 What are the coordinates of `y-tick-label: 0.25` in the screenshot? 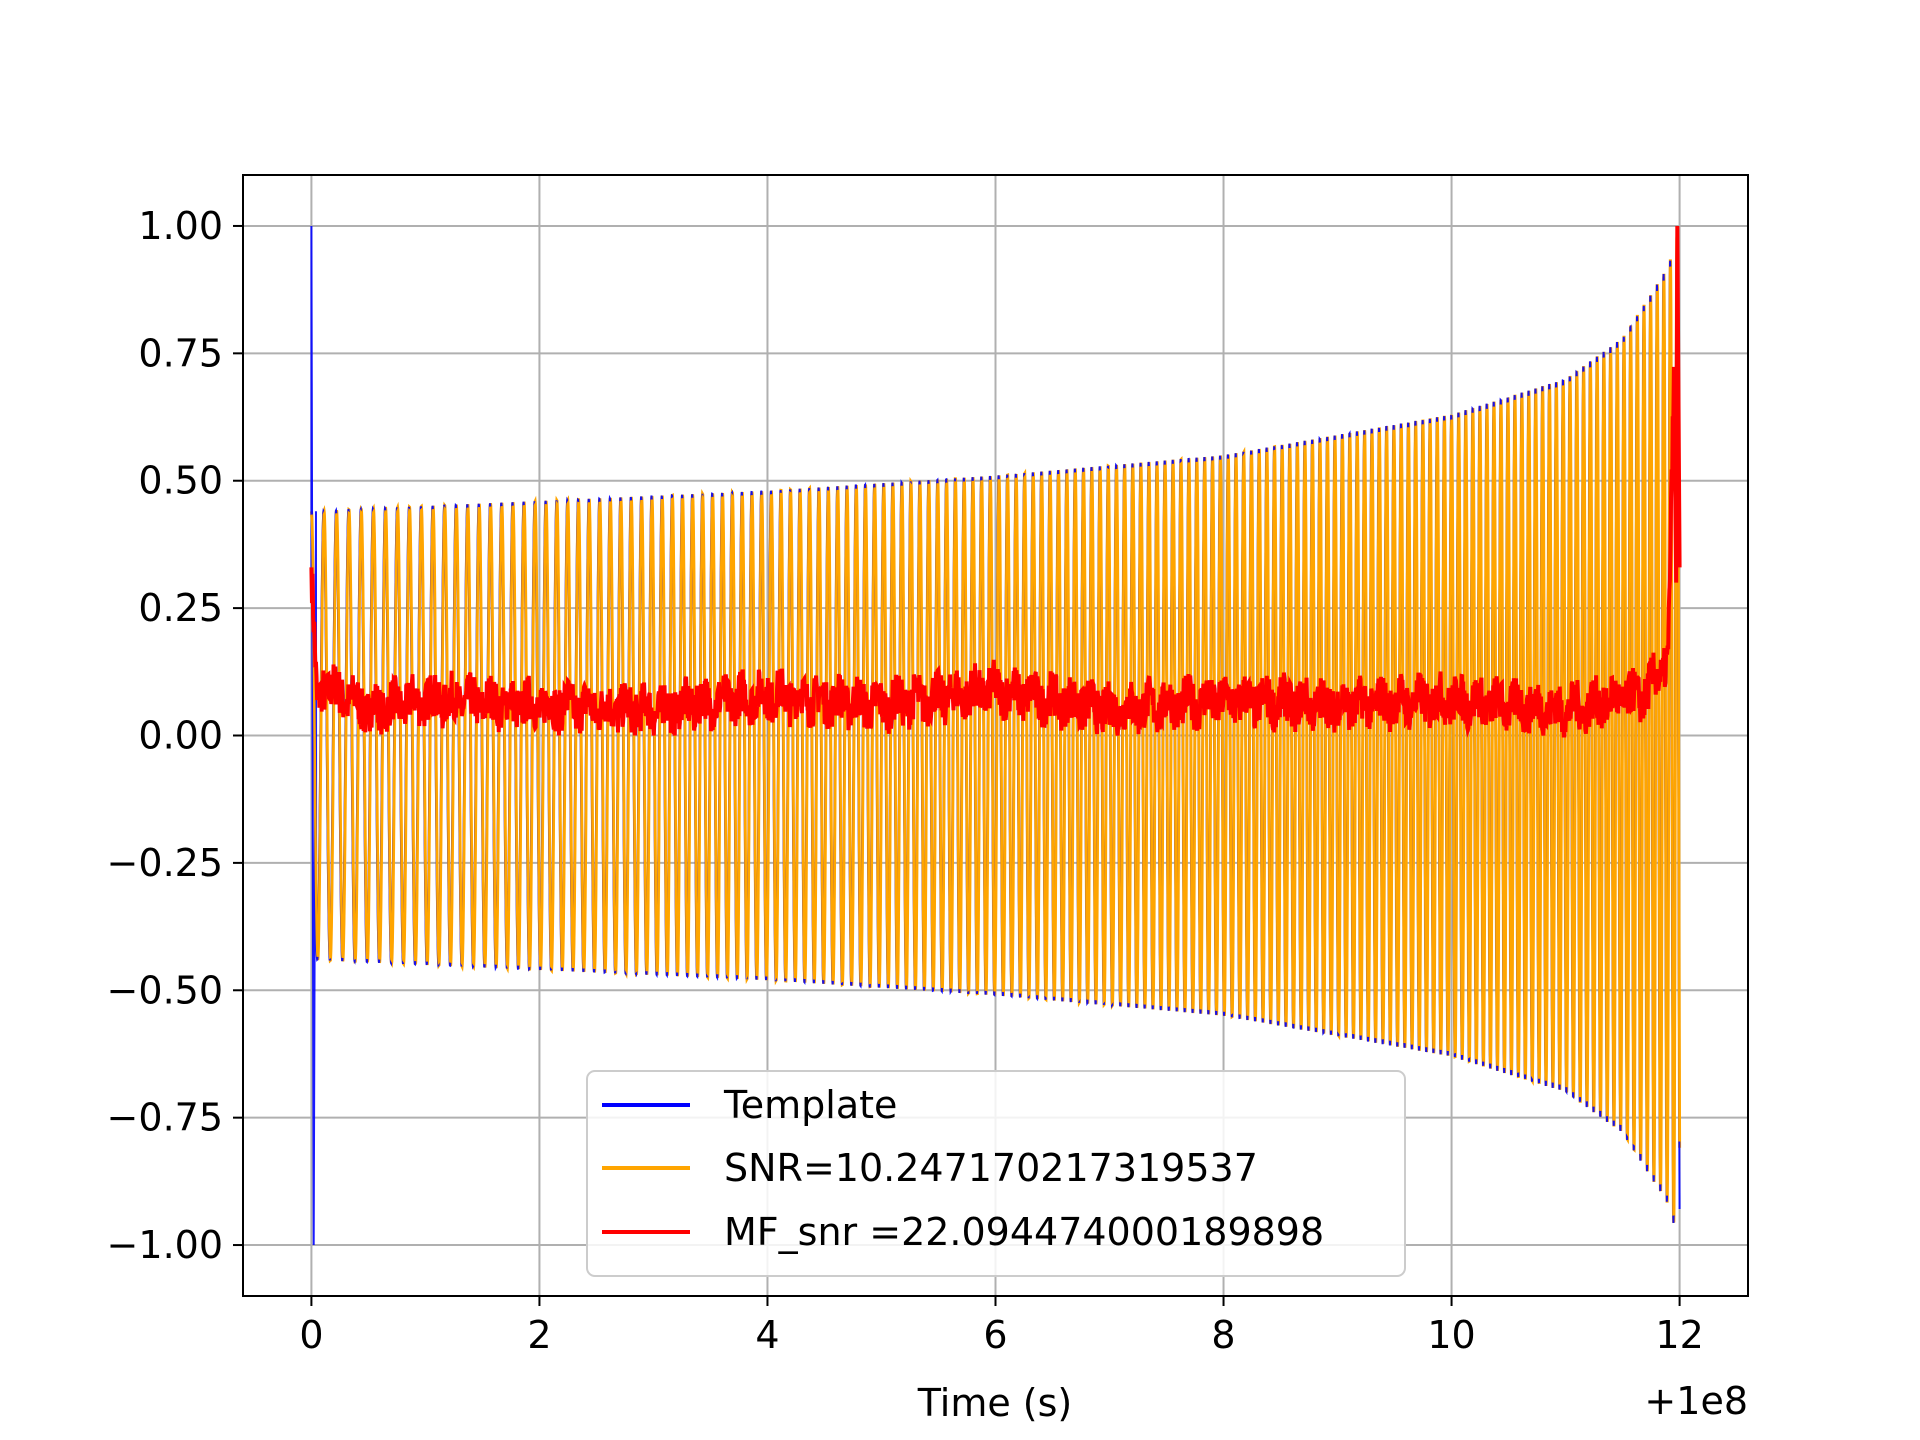 It's located at (180, 608).